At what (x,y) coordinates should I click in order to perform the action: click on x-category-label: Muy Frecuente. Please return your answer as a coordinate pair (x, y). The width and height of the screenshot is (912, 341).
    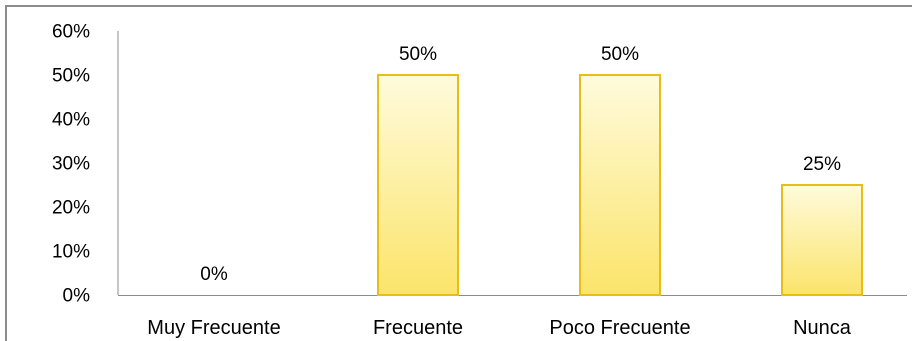
    Looking at the image, I should click on (213, 328).